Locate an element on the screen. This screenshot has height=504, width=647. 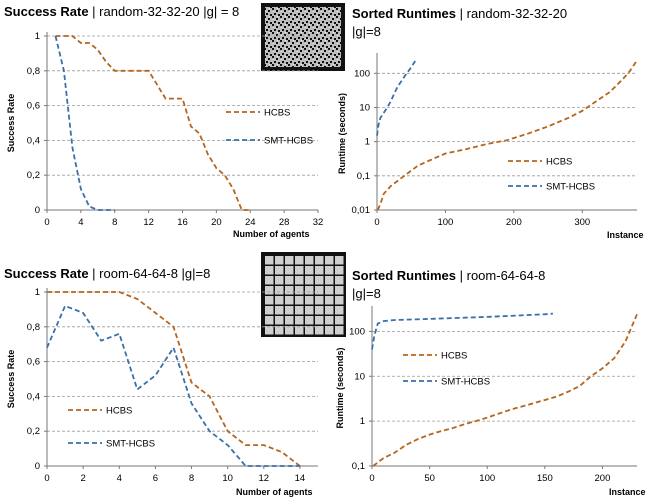
chart-title: Success Rate | random-32-32-20 |g| = 8 is located at coordinates (121, 11).